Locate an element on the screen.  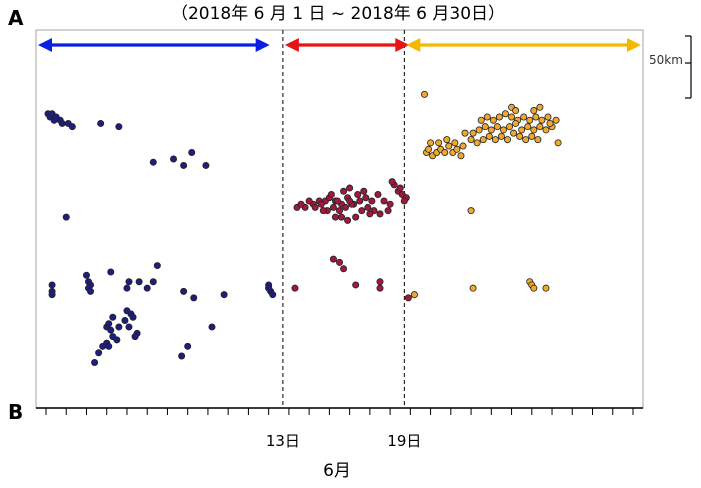
end-label-bottom: B is located at coordinates (15, 412).